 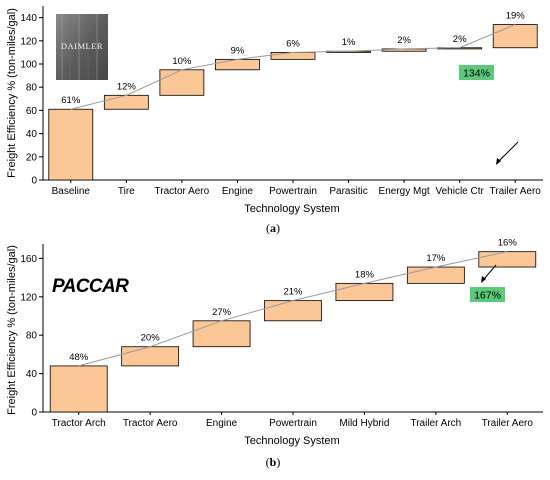 I want to click on chart-a-category-label: Baseline, so click(x=71, y=191).